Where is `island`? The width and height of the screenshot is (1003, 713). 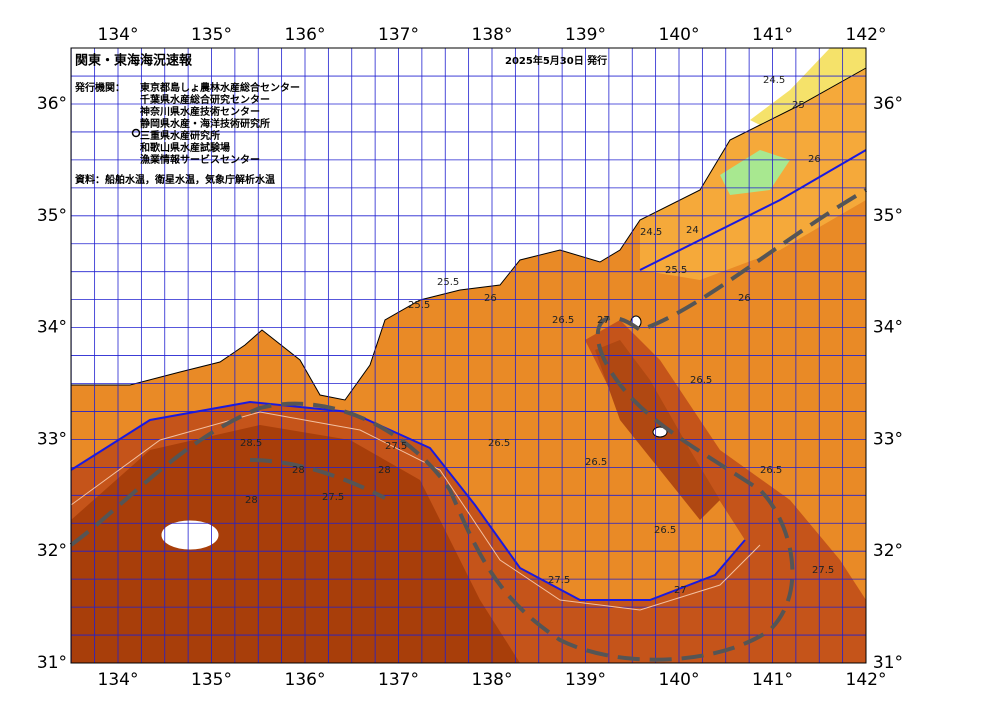 island is located at coordinates (660, 432).